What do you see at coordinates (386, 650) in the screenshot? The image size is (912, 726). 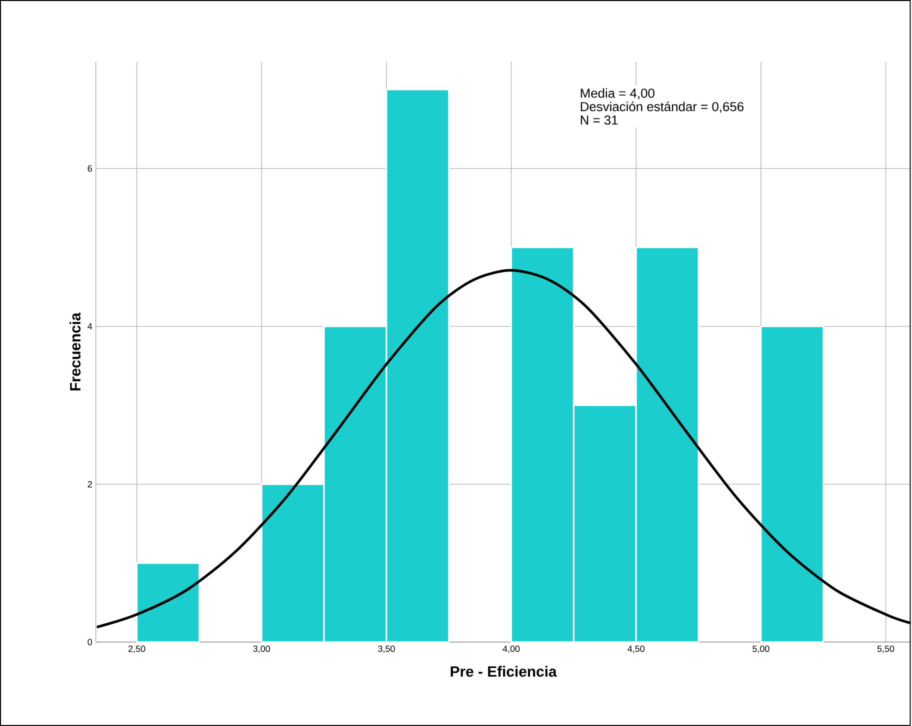 I see `x-tick-label: 3,50` at bounding box center [386, 650].